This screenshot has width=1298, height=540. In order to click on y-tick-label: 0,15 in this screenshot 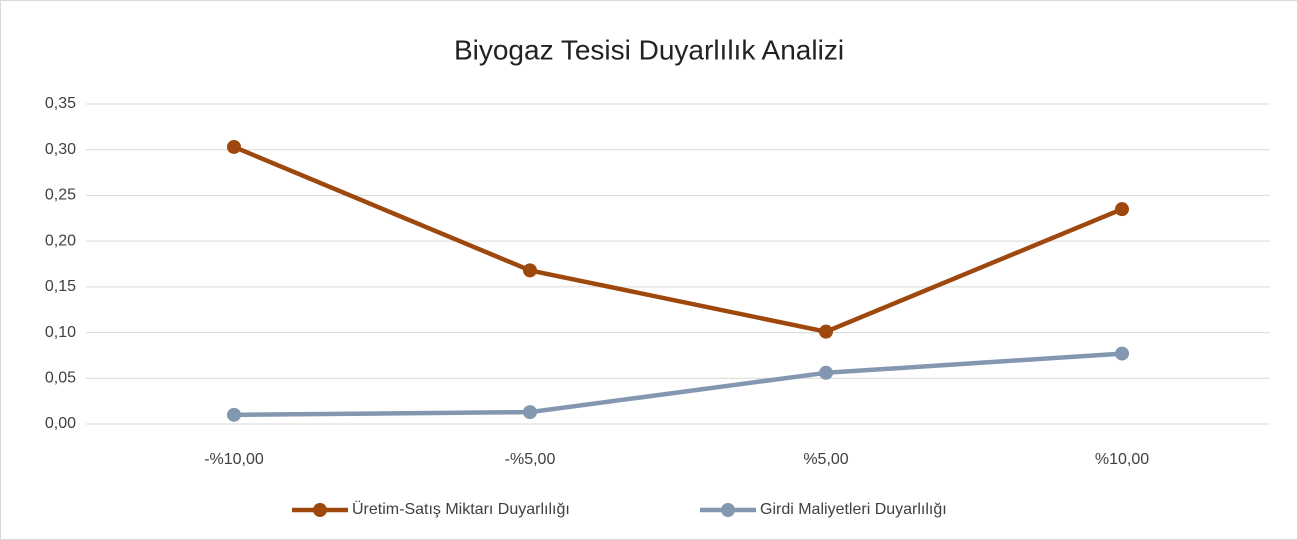, I will do `click(60, 286)`.